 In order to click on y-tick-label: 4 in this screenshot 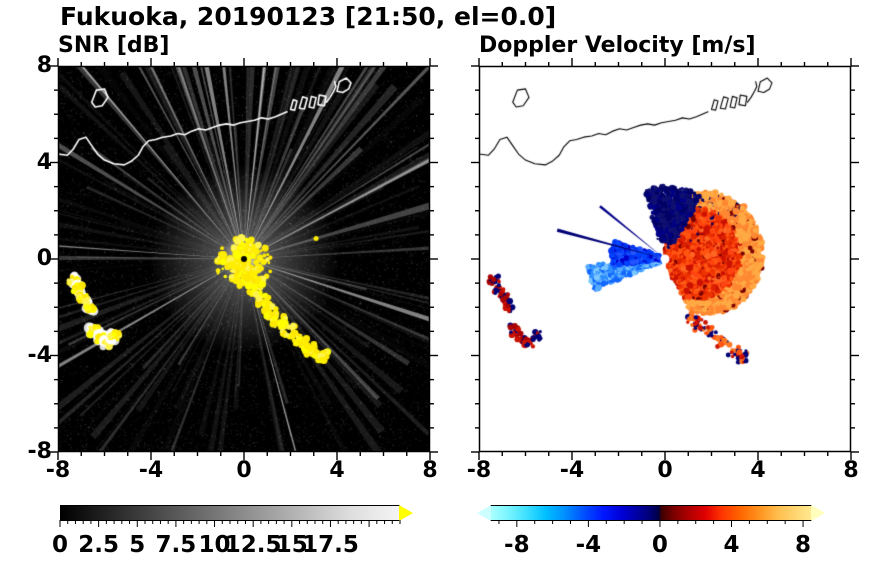, I will do `click(44, 162)`.